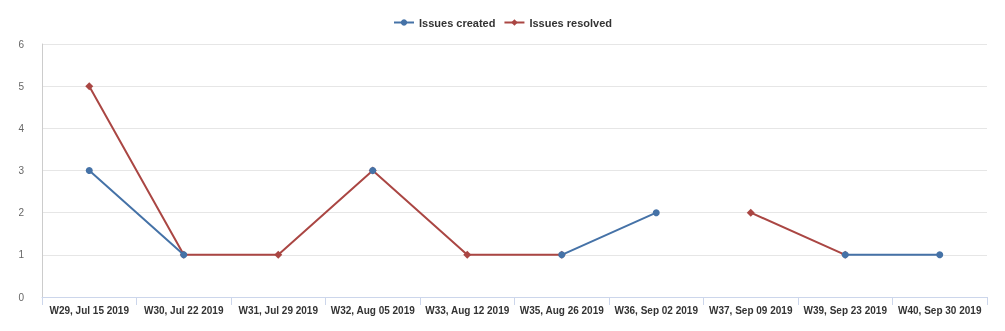 This screenshot has width=1005, height=331. What do you see at coordinates (845, 310) in the screenshot?
I see `x-tick-label: W39, Sep 23 2019` at bounding box center [845, 310].